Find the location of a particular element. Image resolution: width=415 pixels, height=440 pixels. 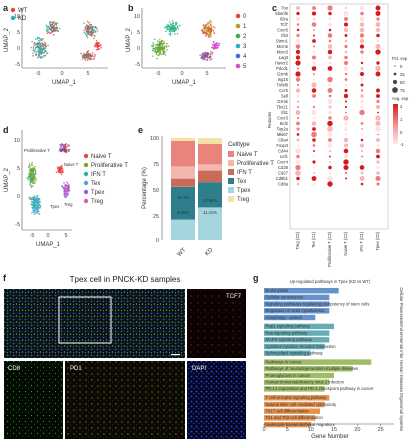

a-ylabel: UMAP_2 is located at coordinates (7, 39).